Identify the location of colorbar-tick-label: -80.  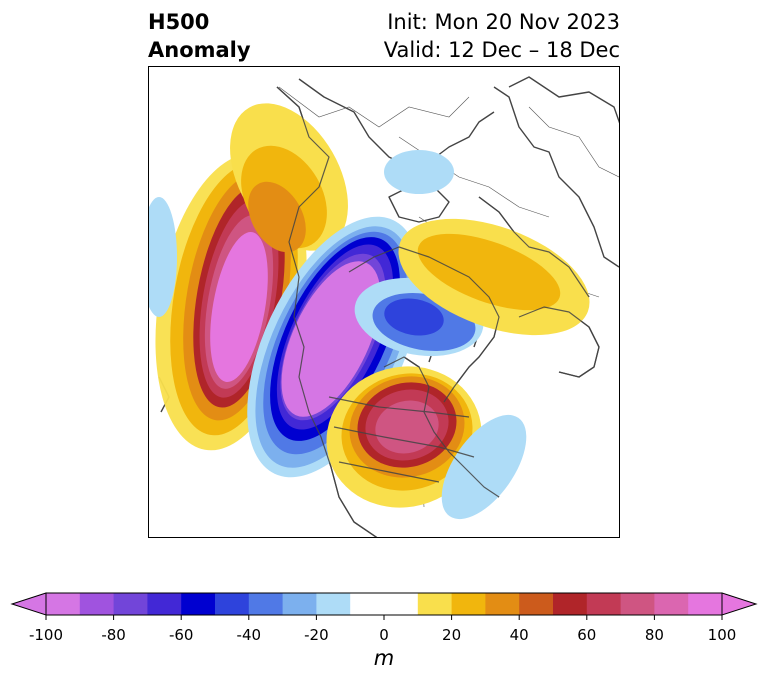
(113, 635).